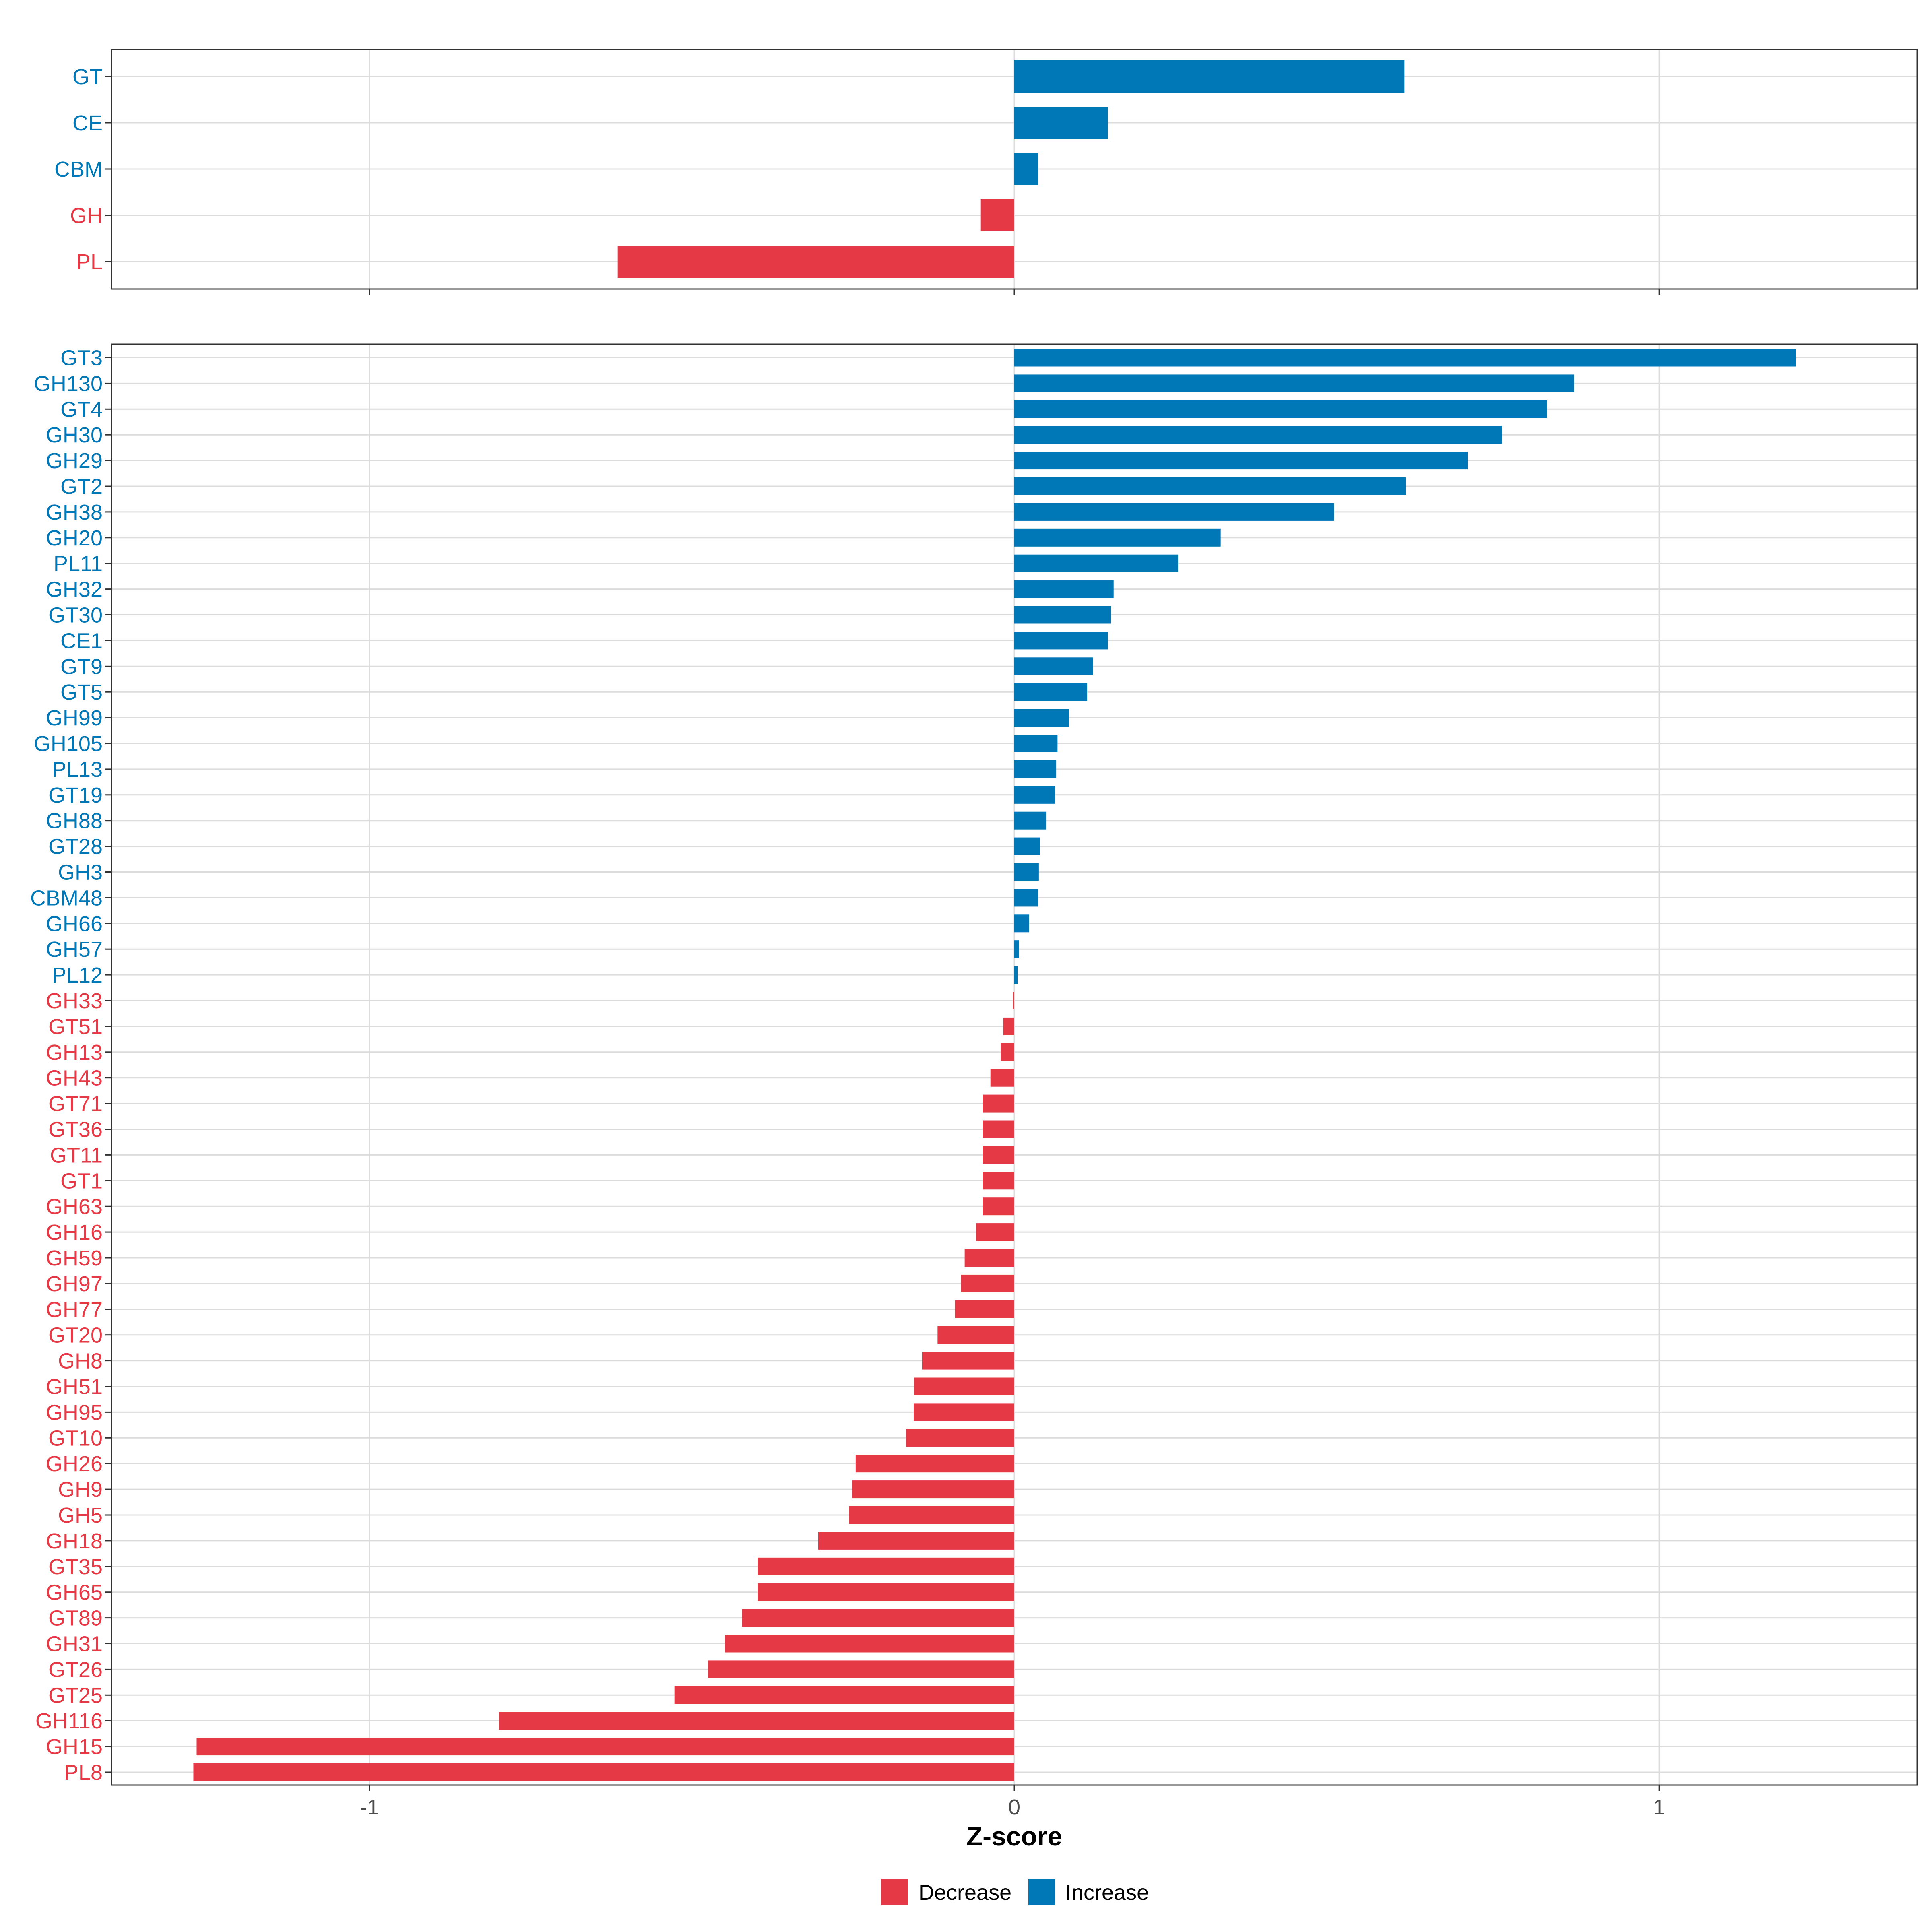  Describe the element at coordinates (1008, 1026) in the screenshot. I see `bar-gt51` at that location.